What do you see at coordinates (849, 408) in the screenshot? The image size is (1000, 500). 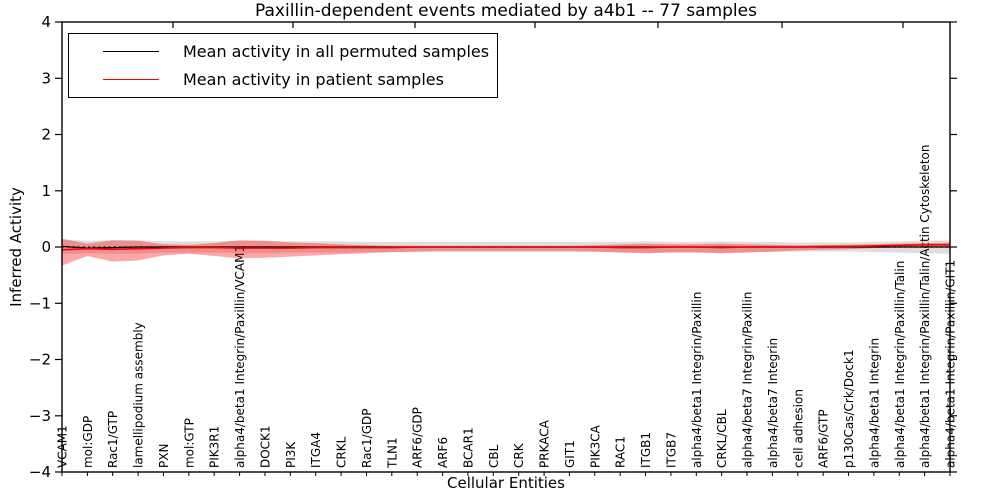 I see `x-tick-label: p130Cas/Crk/Dock1` at bounding box center [849, 408].